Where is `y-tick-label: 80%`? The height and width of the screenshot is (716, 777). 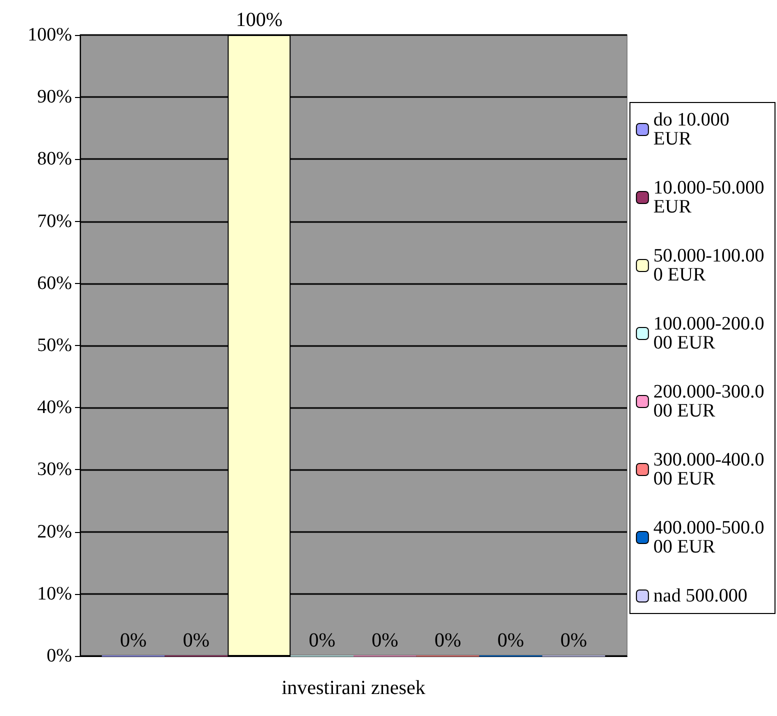 y-tick-label: 80% is located at coordinates (54, 159).